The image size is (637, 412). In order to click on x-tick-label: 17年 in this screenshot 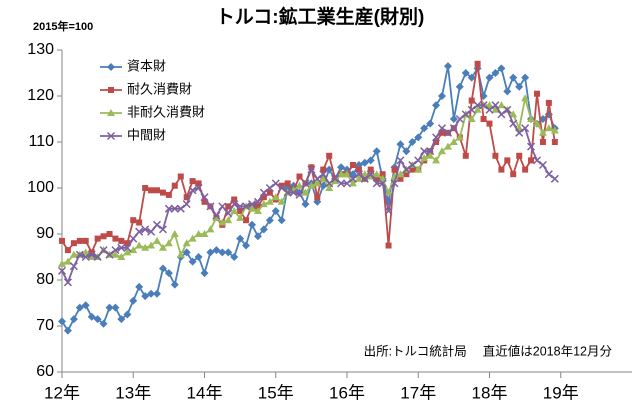, I will do `click(418, 392)`.